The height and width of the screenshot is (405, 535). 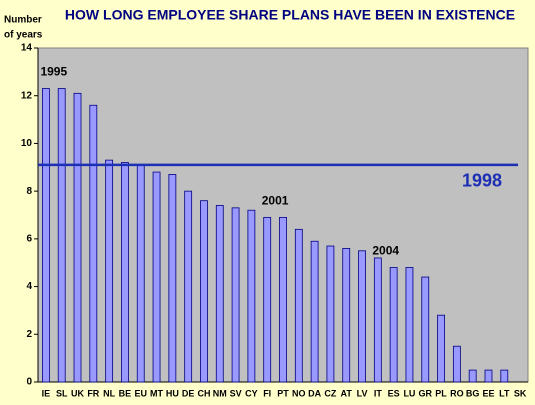 What do you see at coordinates (251, 393) in the screenshot?
I see `x-tick-label: CY` at bounding box center [251, 393].